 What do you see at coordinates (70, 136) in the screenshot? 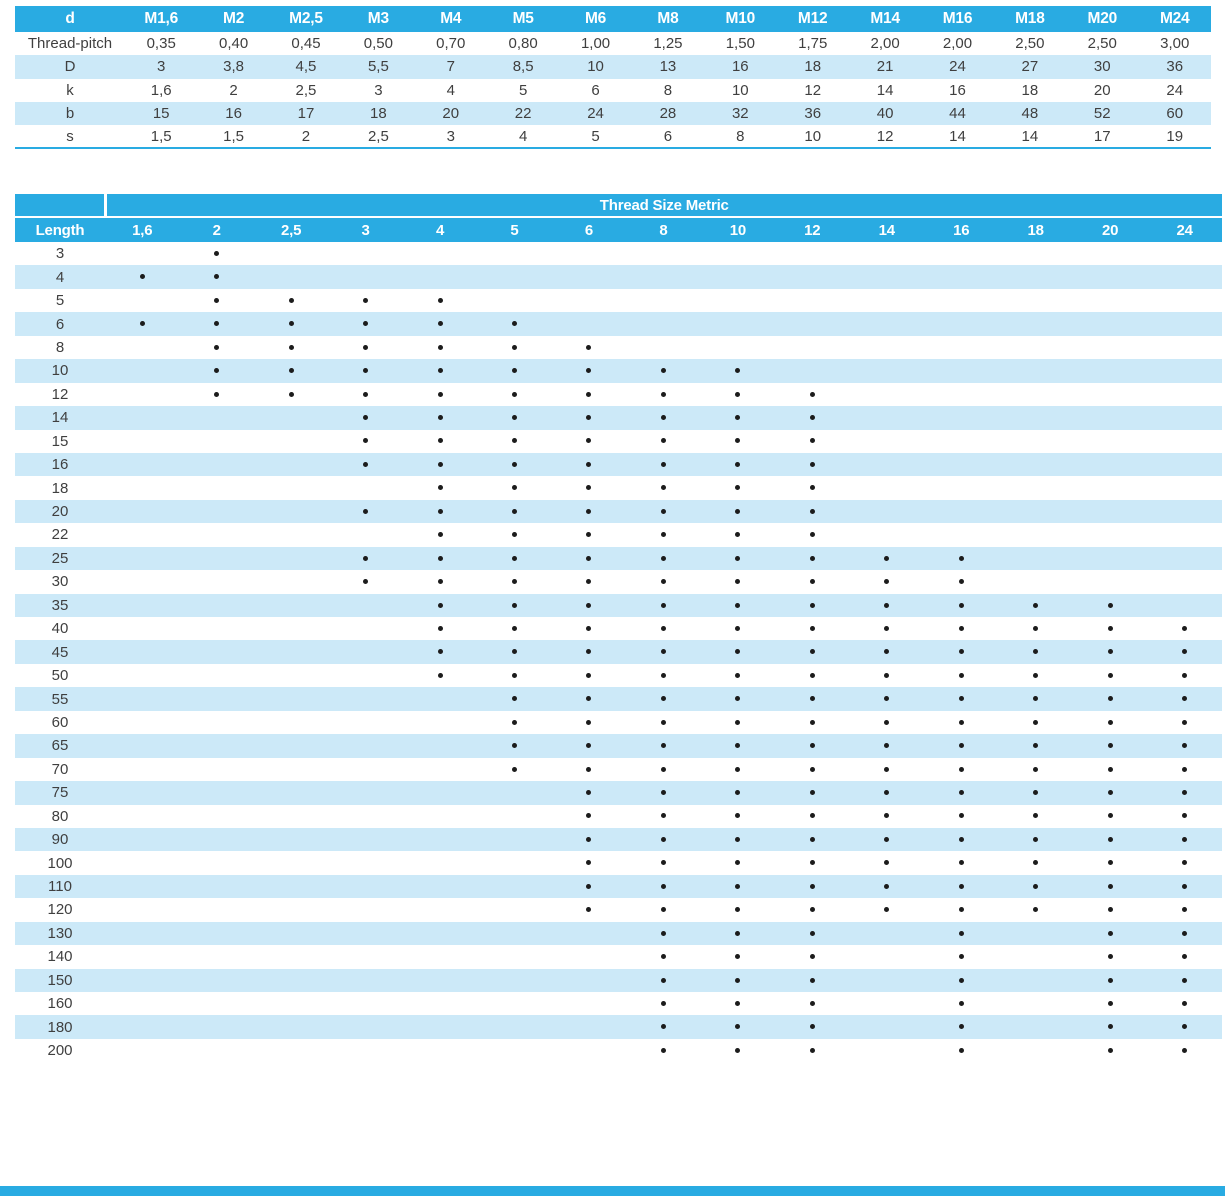
I see `dims-row-label: s` at bounding box center [70, 136].